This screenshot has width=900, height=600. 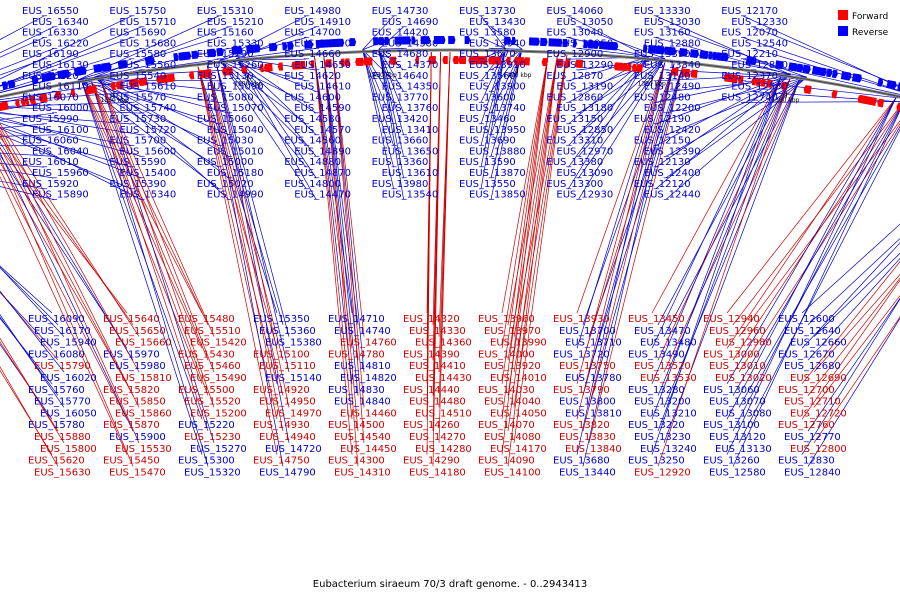 I want to click on gene-label: EUS_13250, so click(x=656, y=461).